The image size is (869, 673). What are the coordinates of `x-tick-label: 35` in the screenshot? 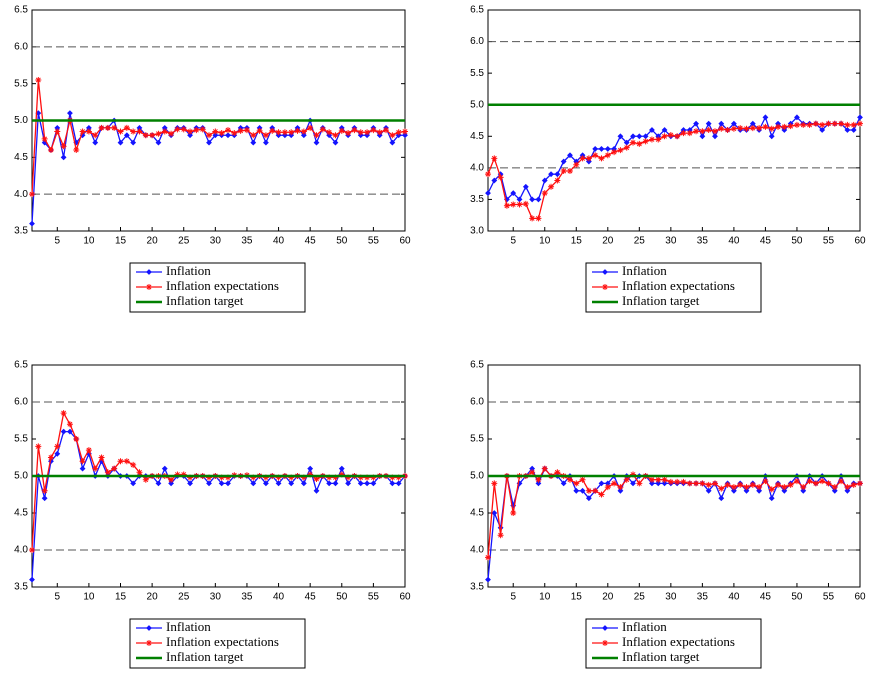 It's located at (703, 241).